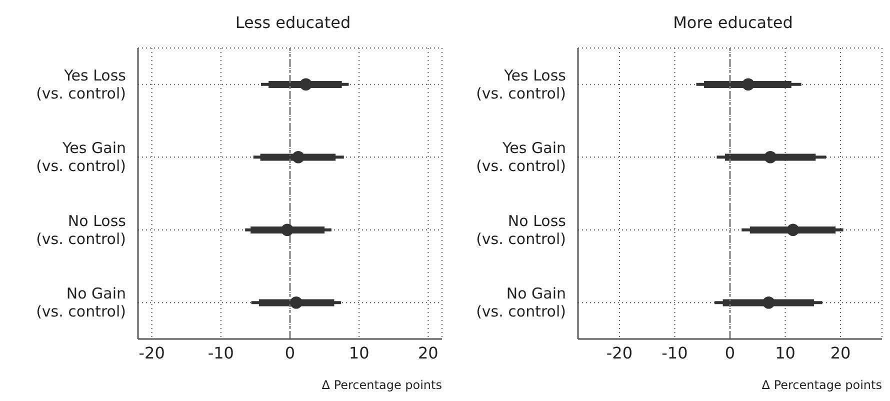  What do you see at coordinates (293, 23) in the screenshot?
I see `chart-title: Less educated` at bounding box center [293, 23].